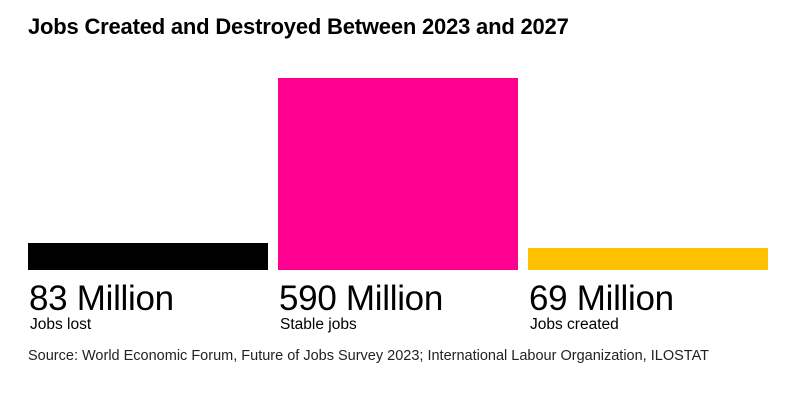 This screenshot has height=404, width=800. I want to click on bar-stable-jobs, so click(398, 174).